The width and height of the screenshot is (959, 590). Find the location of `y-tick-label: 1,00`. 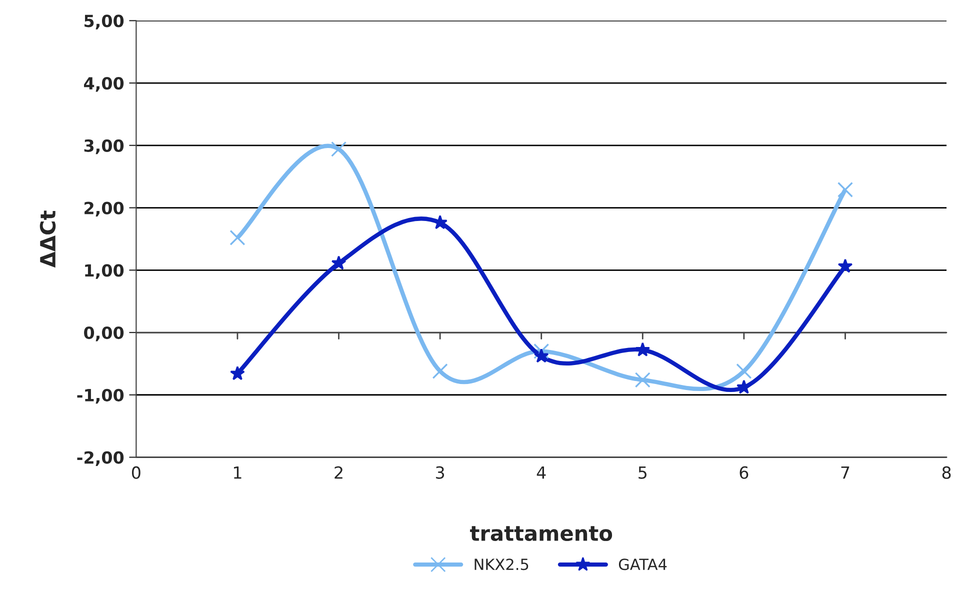

y-tick-label: 1,00 is located at coordinates (104, 271).